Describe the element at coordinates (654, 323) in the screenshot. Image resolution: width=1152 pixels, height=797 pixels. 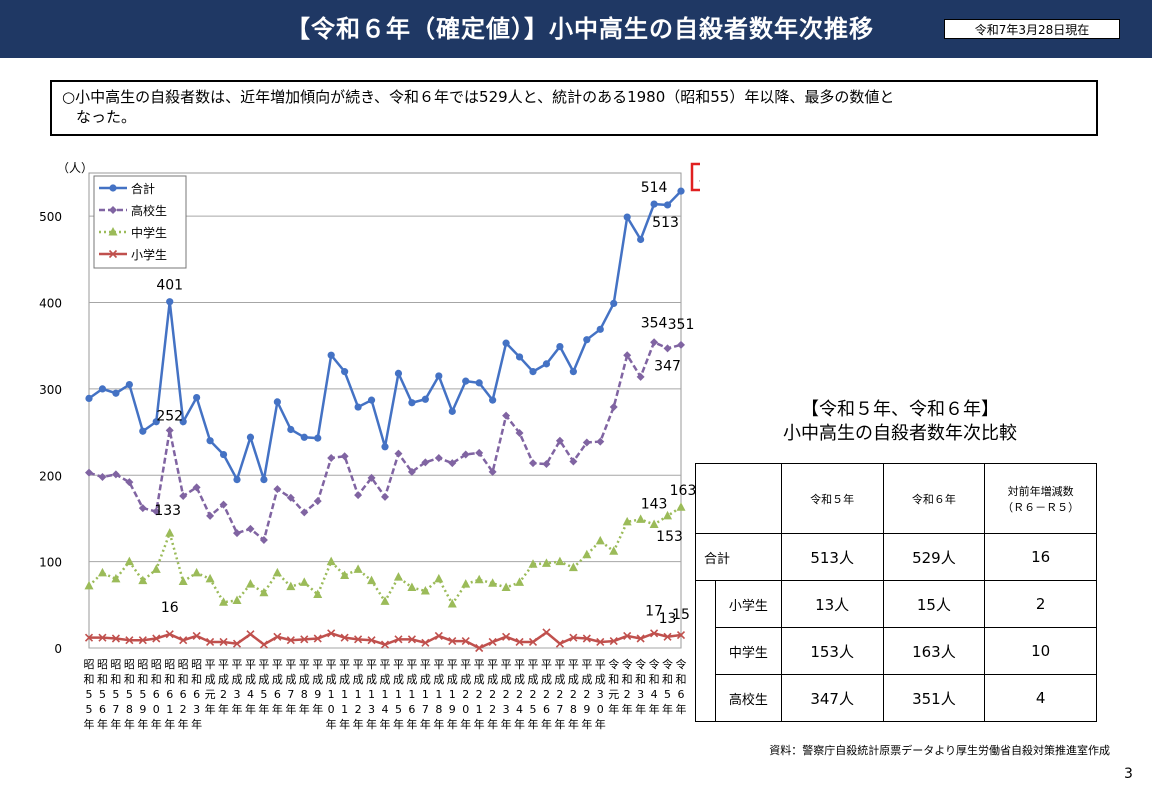
I see `data-label: 354` at that location.